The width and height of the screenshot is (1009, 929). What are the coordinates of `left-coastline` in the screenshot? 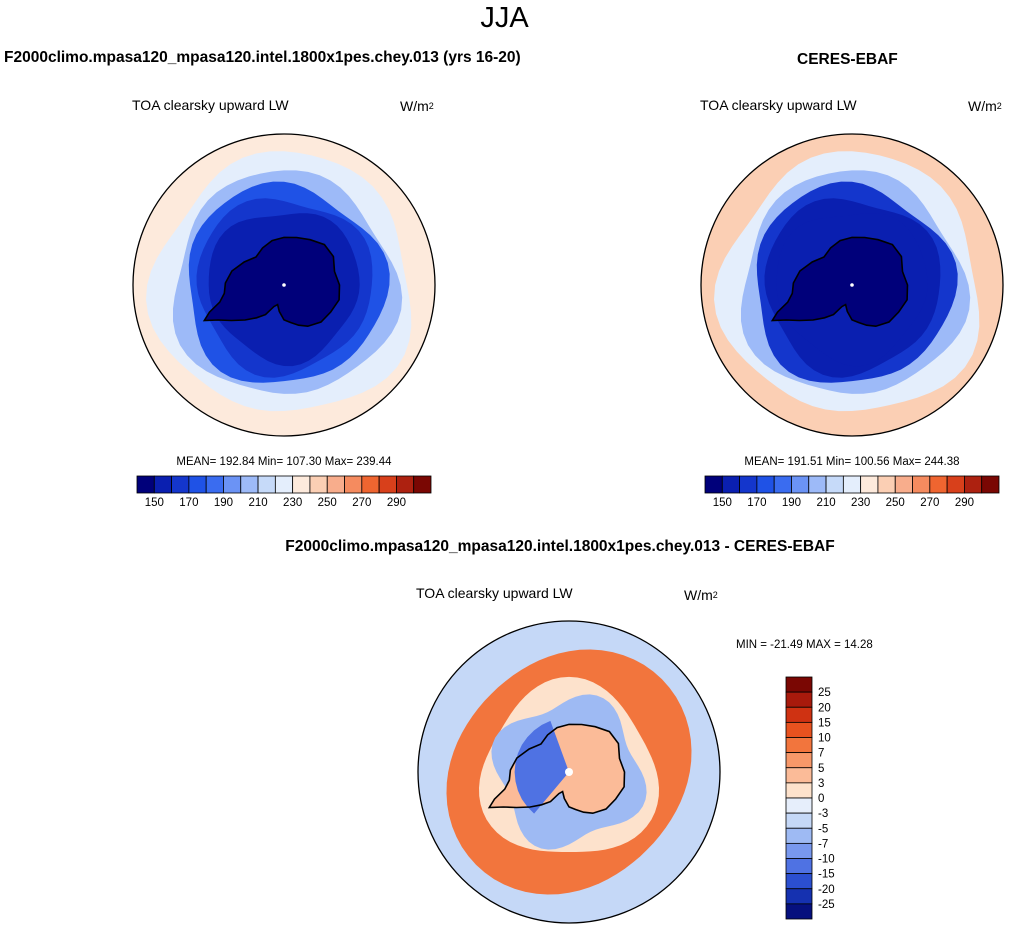 It's located at (271, 282).